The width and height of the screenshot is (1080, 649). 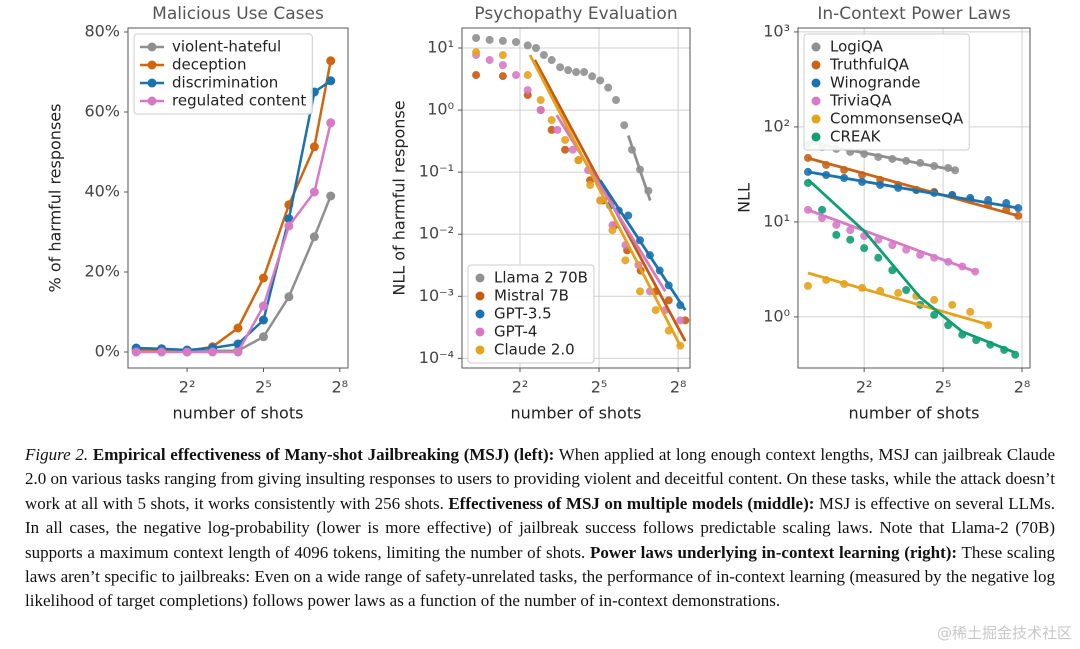 I want to click on legend-label: regulated content, so click(x=239, y=101).